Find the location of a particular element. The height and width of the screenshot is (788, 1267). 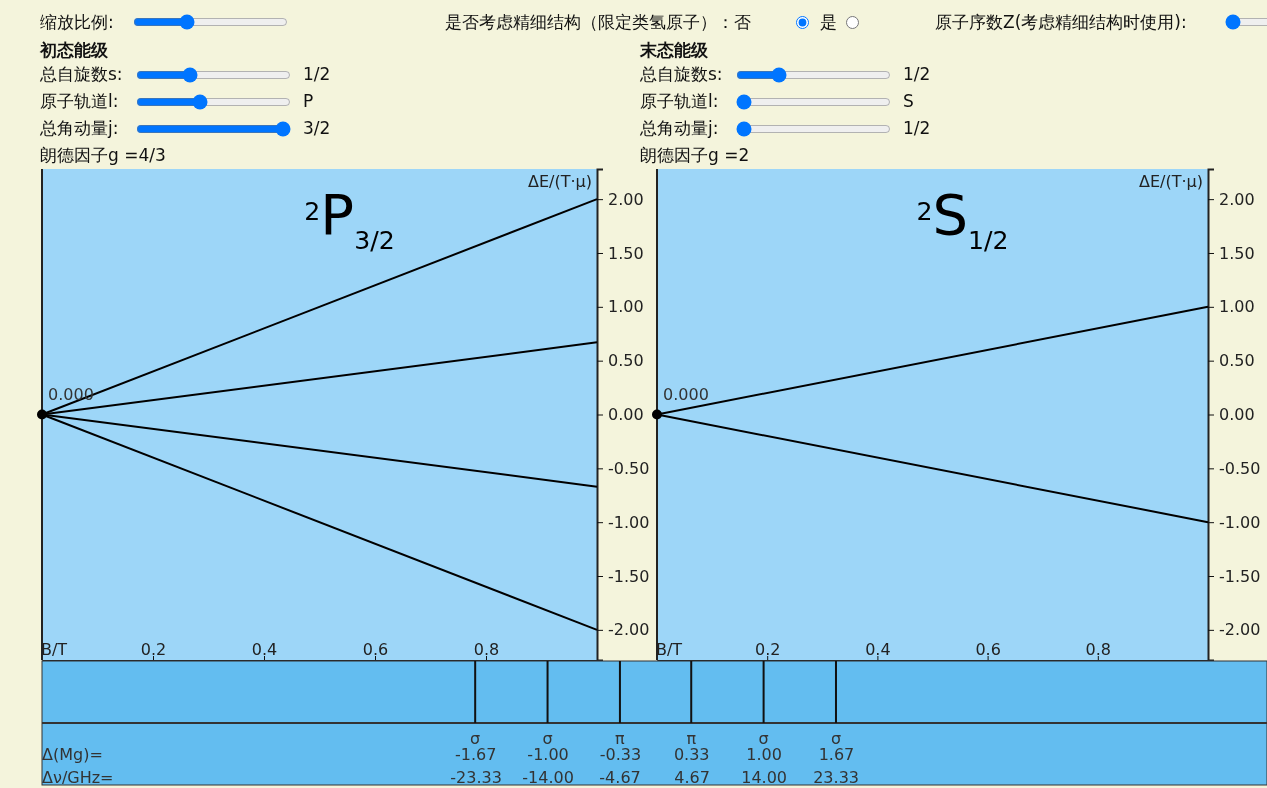

x-axis-title: Δ(Mg)= is located at coordinates (72, 754).